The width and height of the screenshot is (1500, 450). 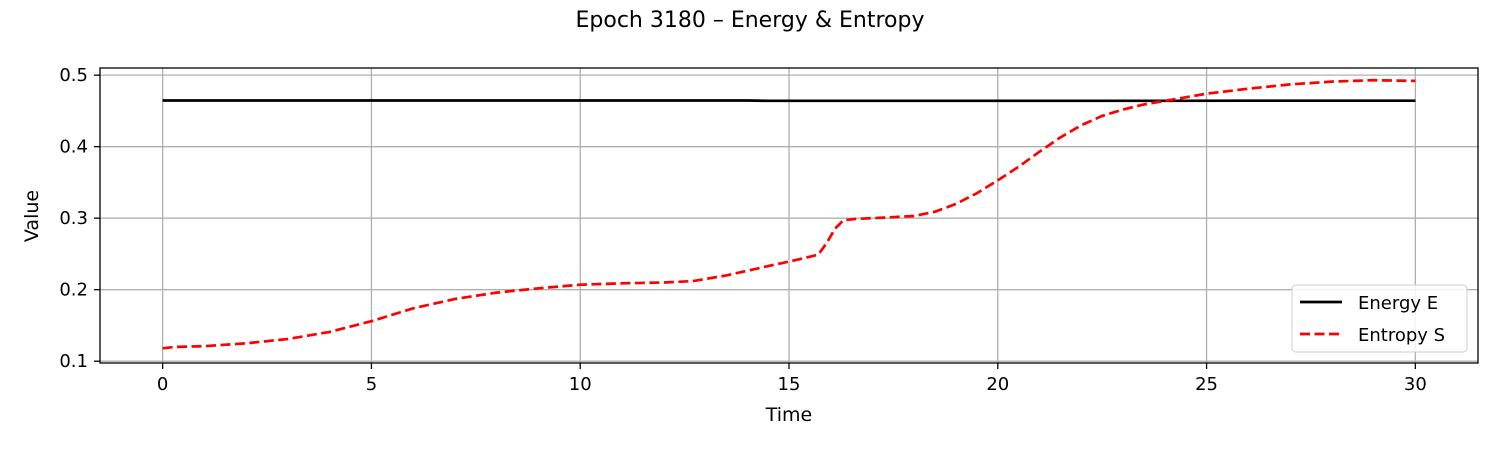 I want to click on y-tick-label: 0.2, so click(x=73, y=290).